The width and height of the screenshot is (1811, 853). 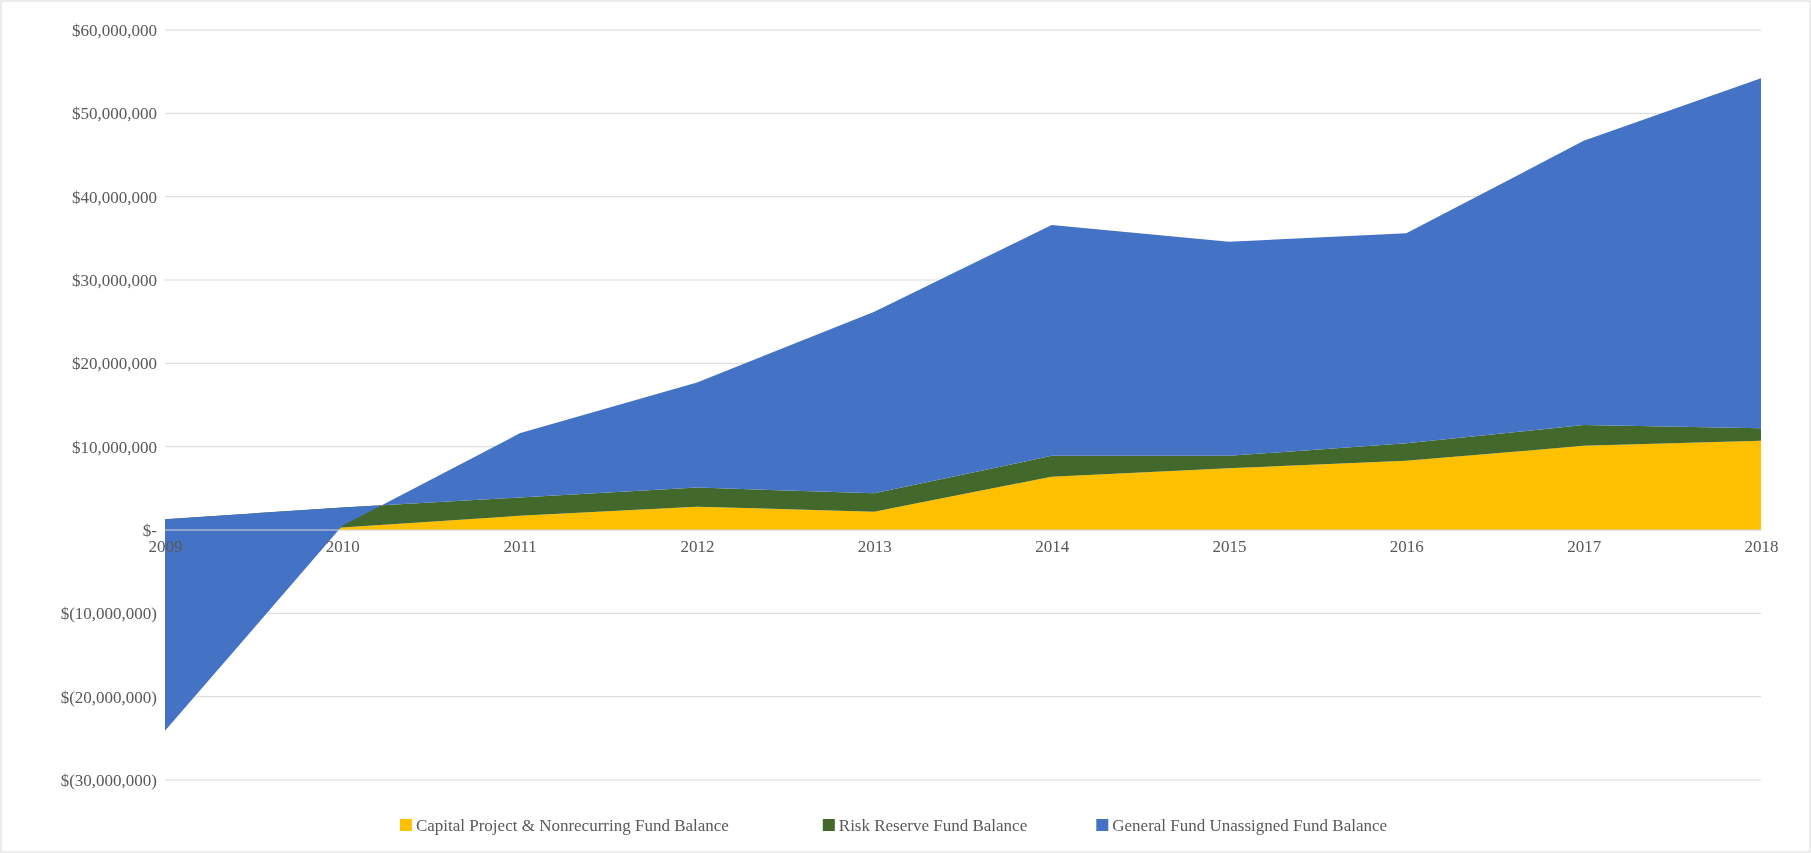 I want to click on y-tick-label: $10,000,000, so click(x=114, y=447).